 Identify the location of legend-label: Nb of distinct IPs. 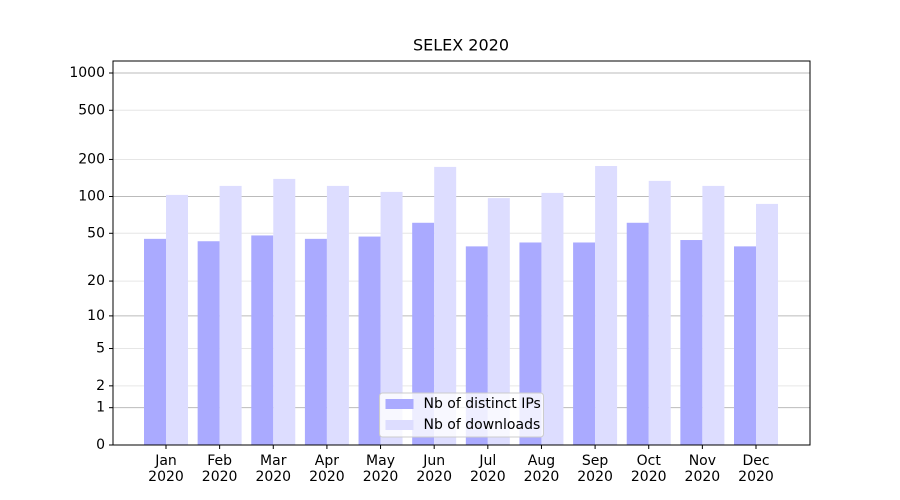
(482, 404).